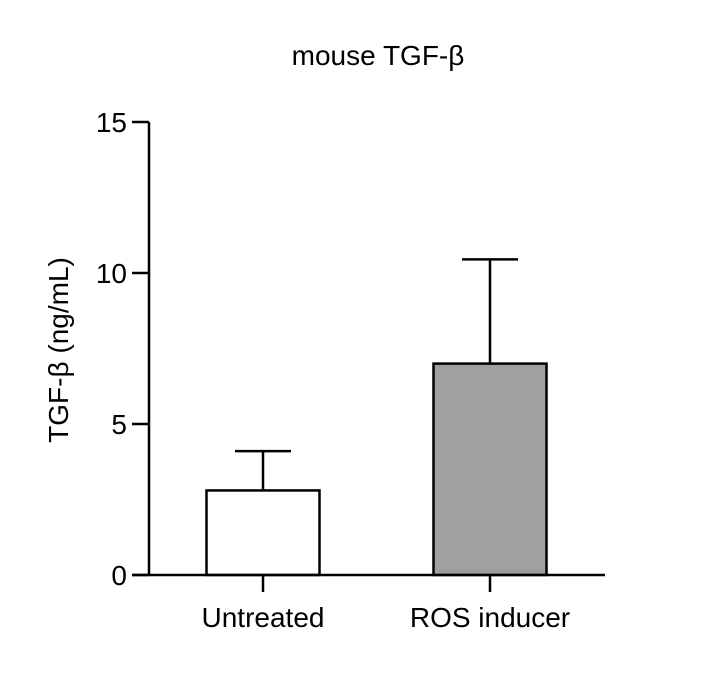 The width and height of the screenshot is (709, 674). Describe the element at coordinates (378, 55) in the screenshot. I see `chart-title: mouse TGF-β` at that location.